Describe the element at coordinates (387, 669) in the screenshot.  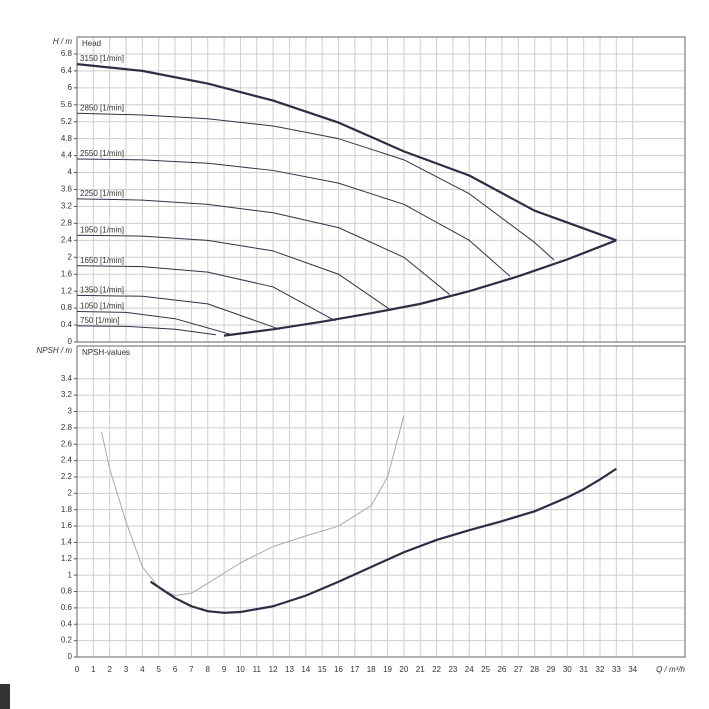
I see `x-tick-label: 19` at that location.